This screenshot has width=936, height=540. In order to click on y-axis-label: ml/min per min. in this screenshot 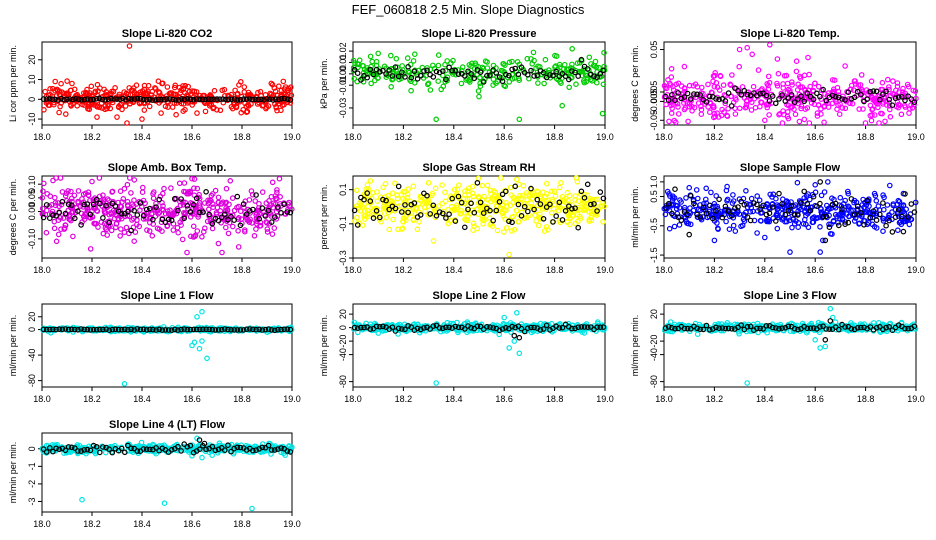, I will do `click(635, 346)`.